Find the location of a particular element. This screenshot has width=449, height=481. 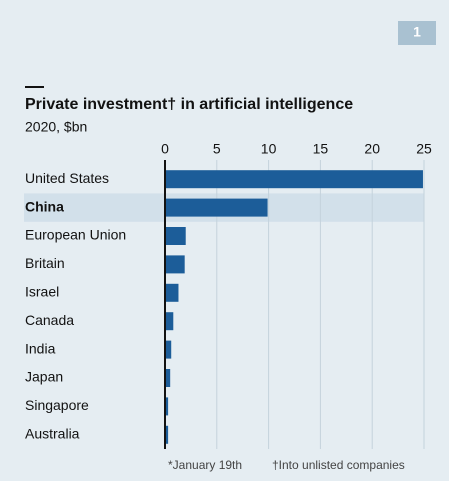

footnote: *January 19th is located at coordinates (205, 465).